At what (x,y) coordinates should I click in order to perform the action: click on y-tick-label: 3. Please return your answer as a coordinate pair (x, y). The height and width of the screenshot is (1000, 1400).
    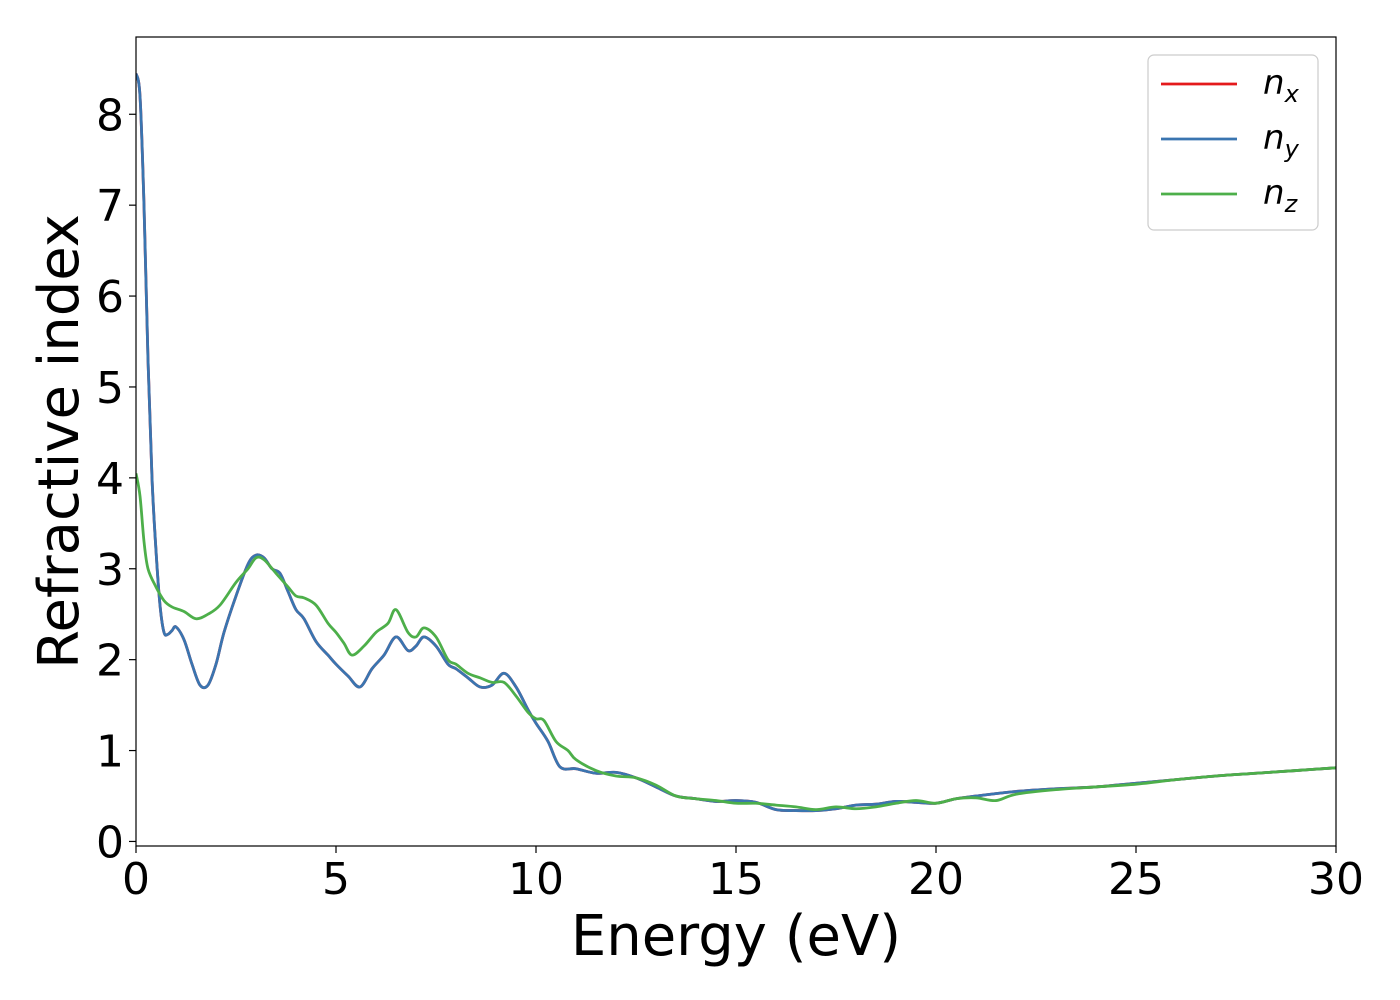
    Looking at the image, I should click on (110, 570).